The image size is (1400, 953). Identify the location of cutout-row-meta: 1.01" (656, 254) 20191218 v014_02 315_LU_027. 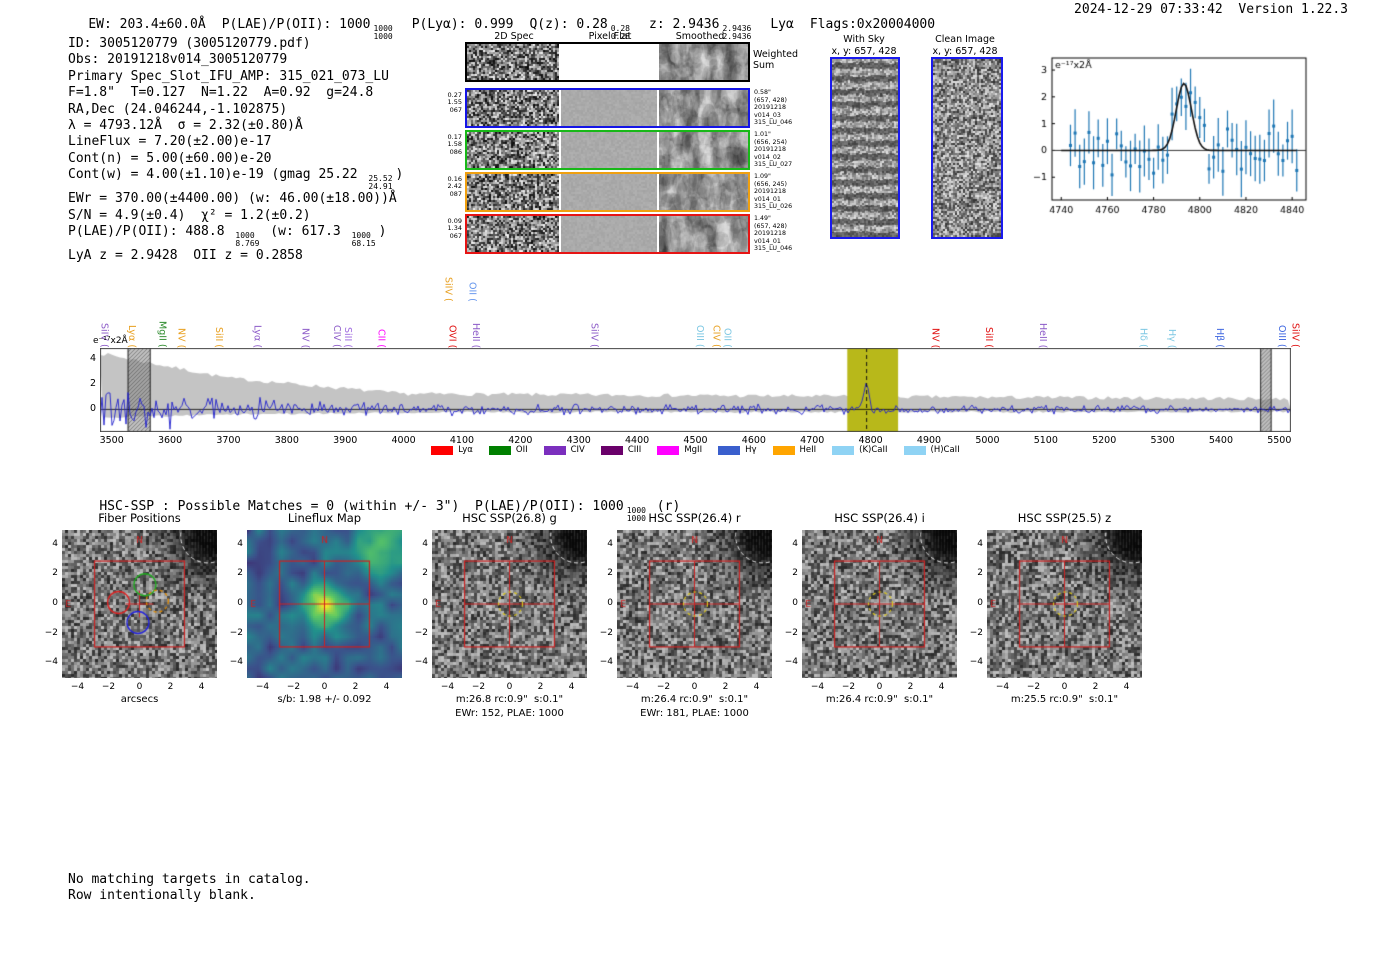
(793, 150).